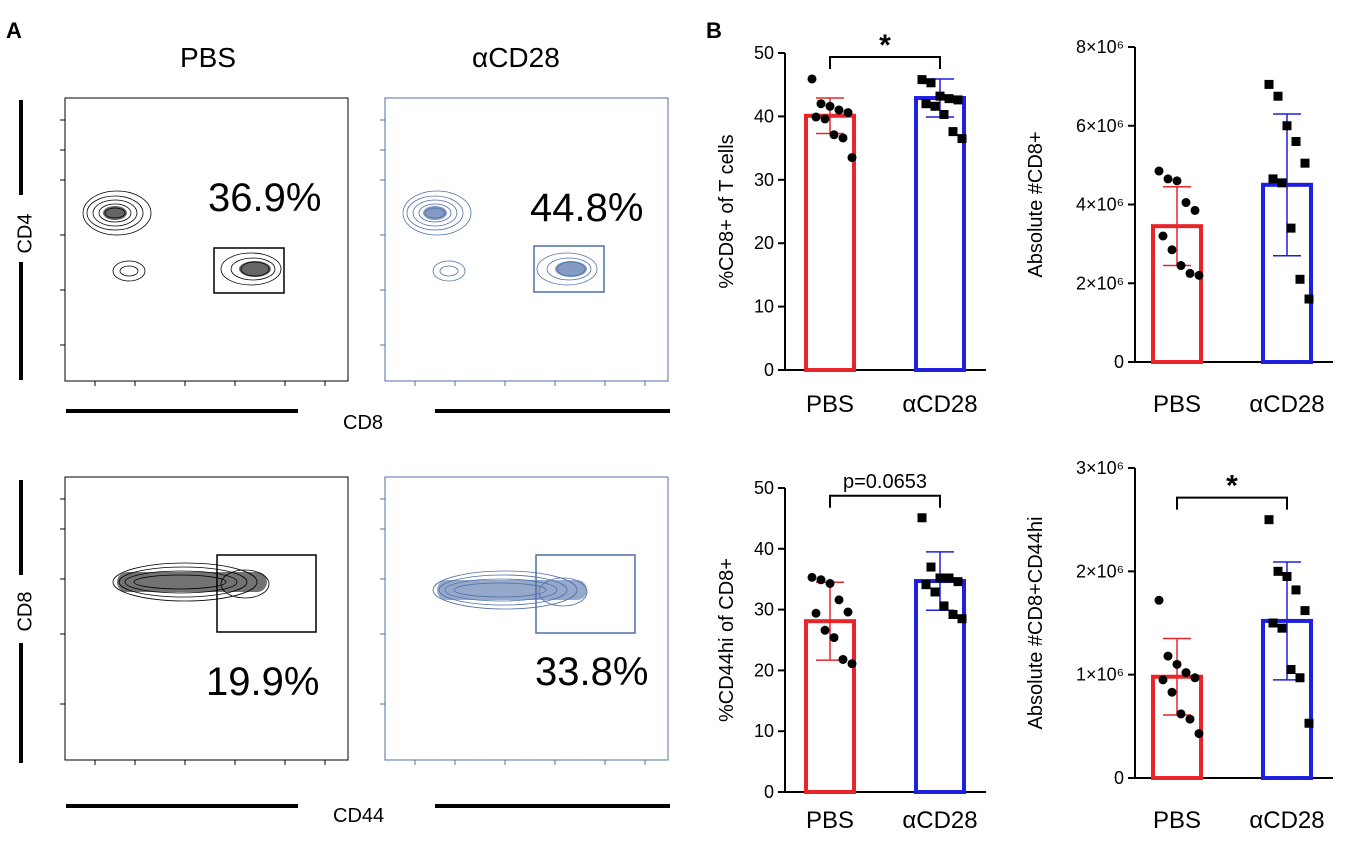 This screenshot has width=1358, height=842. Describe the element at coordinates (1100, 468) in the screenshot. I see `y-tick-label: 3×10⁶` at that location.